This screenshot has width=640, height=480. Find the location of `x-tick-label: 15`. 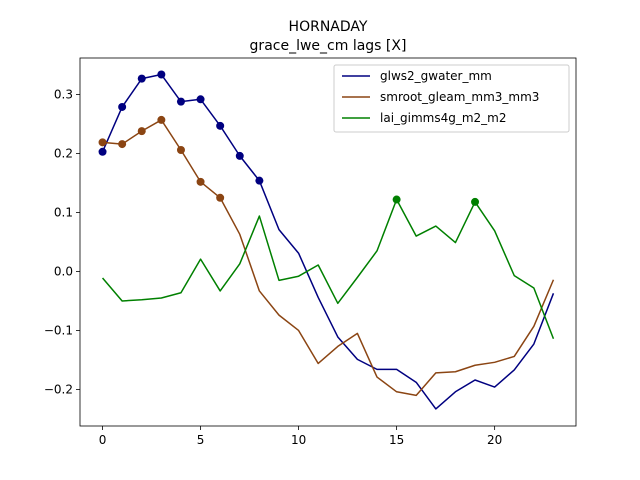

x-tick-label: 15 is located at coordinates (396, 440).